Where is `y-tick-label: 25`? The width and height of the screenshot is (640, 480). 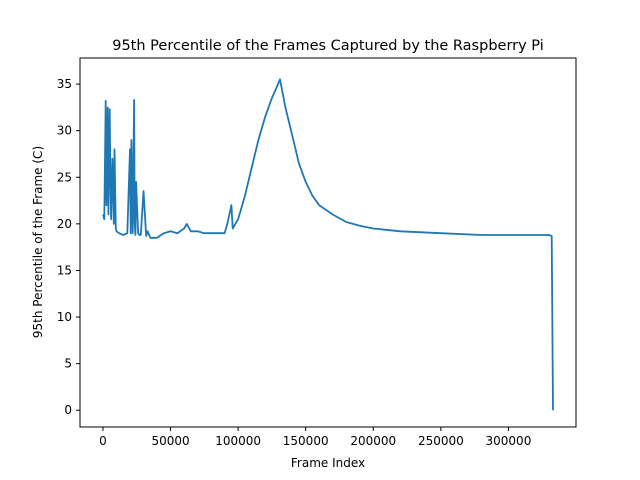 y-tick-label: 25 is located at coordinates (64, 177).